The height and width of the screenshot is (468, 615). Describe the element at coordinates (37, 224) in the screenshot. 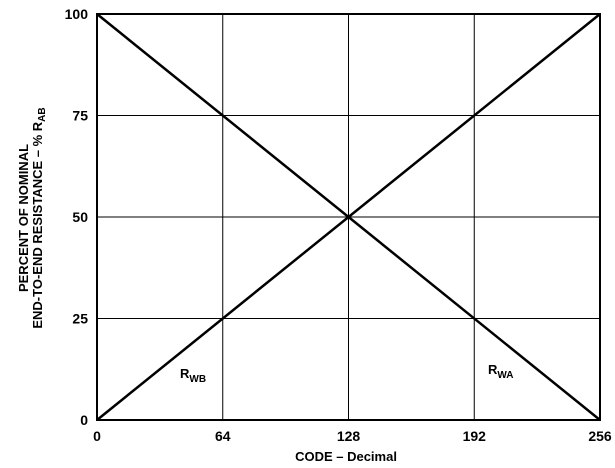

I see `y-axis-title-line2-main: END-TO-END RESISTANCE – % R` at that location.